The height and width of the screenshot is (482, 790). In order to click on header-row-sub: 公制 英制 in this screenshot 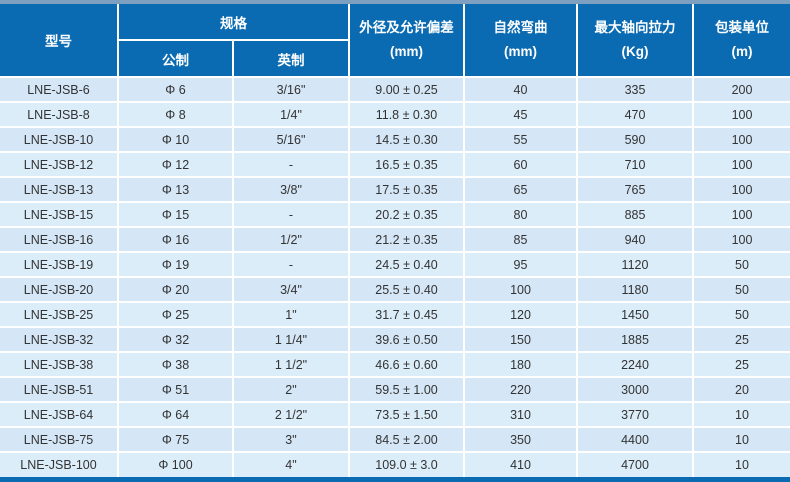, I will do `click(395, 58)`.